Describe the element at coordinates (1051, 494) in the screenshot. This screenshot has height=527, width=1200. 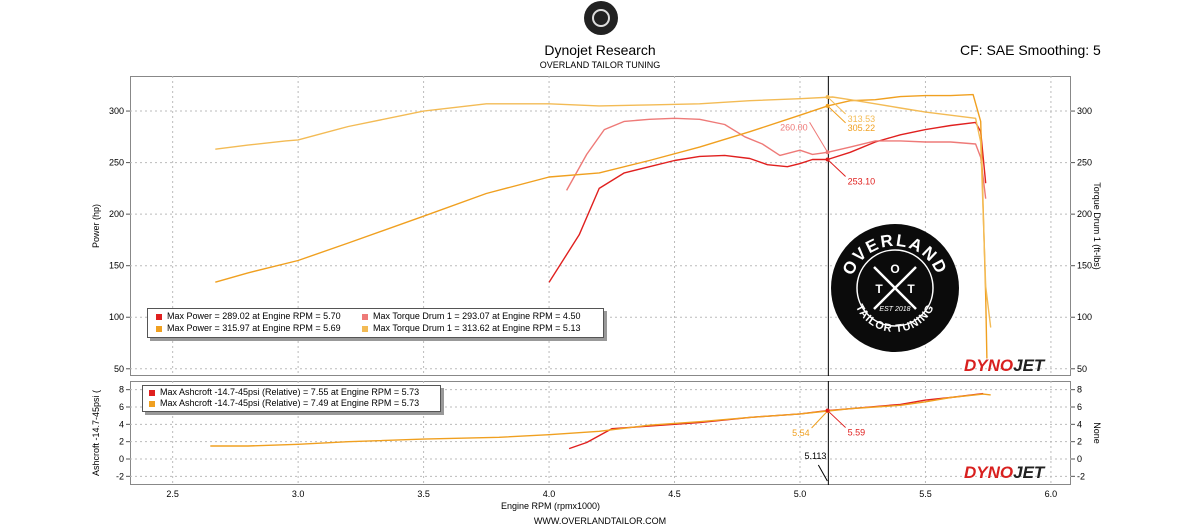
I see `x-tick-label: 6.0` at that location.